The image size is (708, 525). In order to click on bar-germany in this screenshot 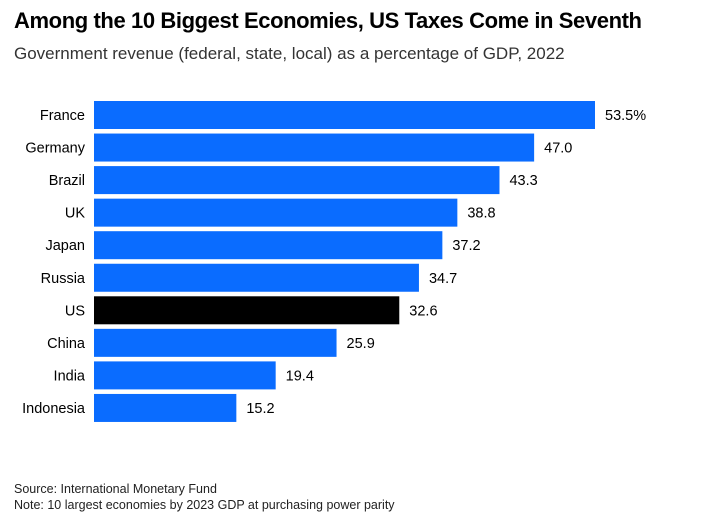, I will do `click(314, 147)`.